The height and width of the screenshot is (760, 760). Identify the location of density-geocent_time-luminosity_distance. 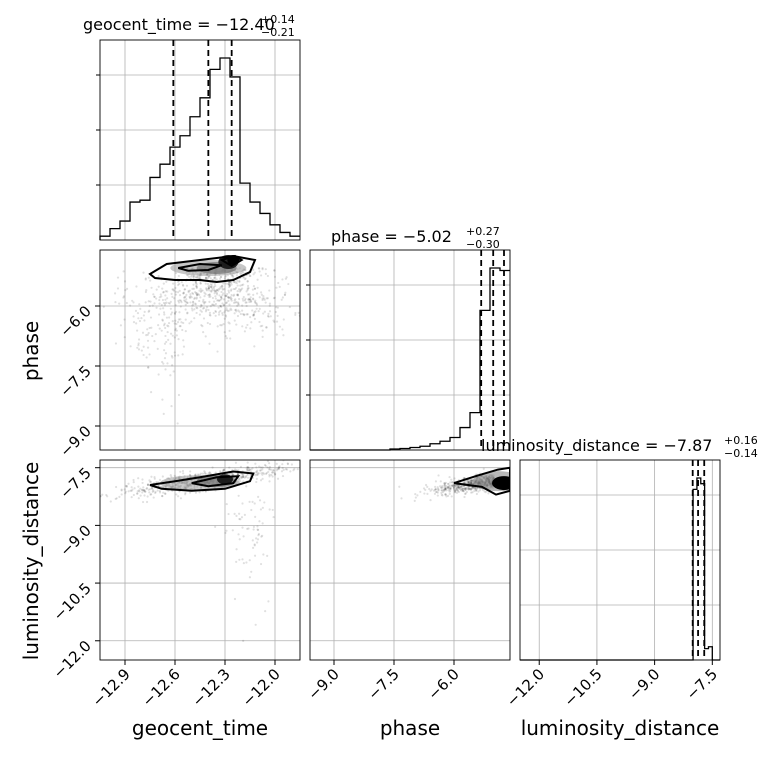
(202, 481).